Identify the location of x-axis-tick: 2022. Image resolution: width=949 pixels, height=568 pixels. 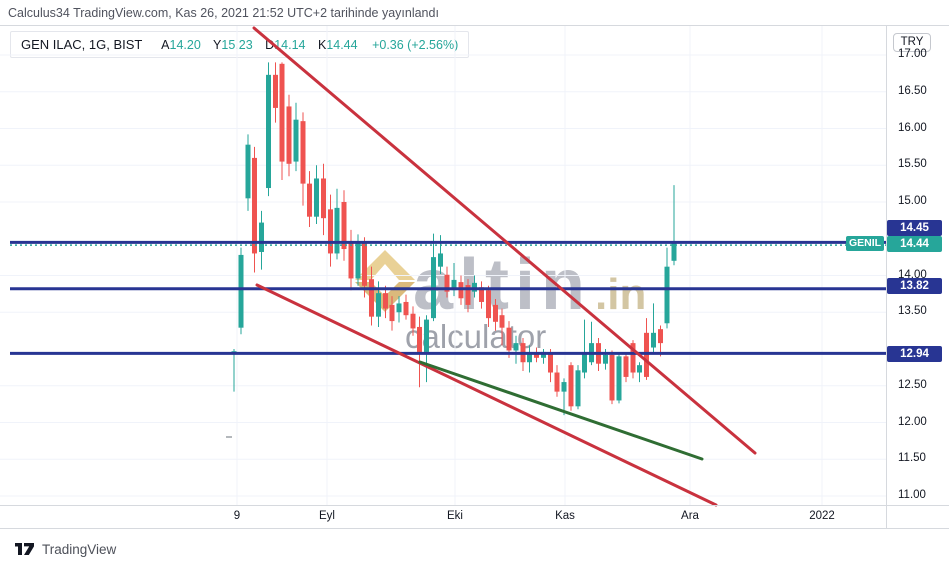
(822, 516).